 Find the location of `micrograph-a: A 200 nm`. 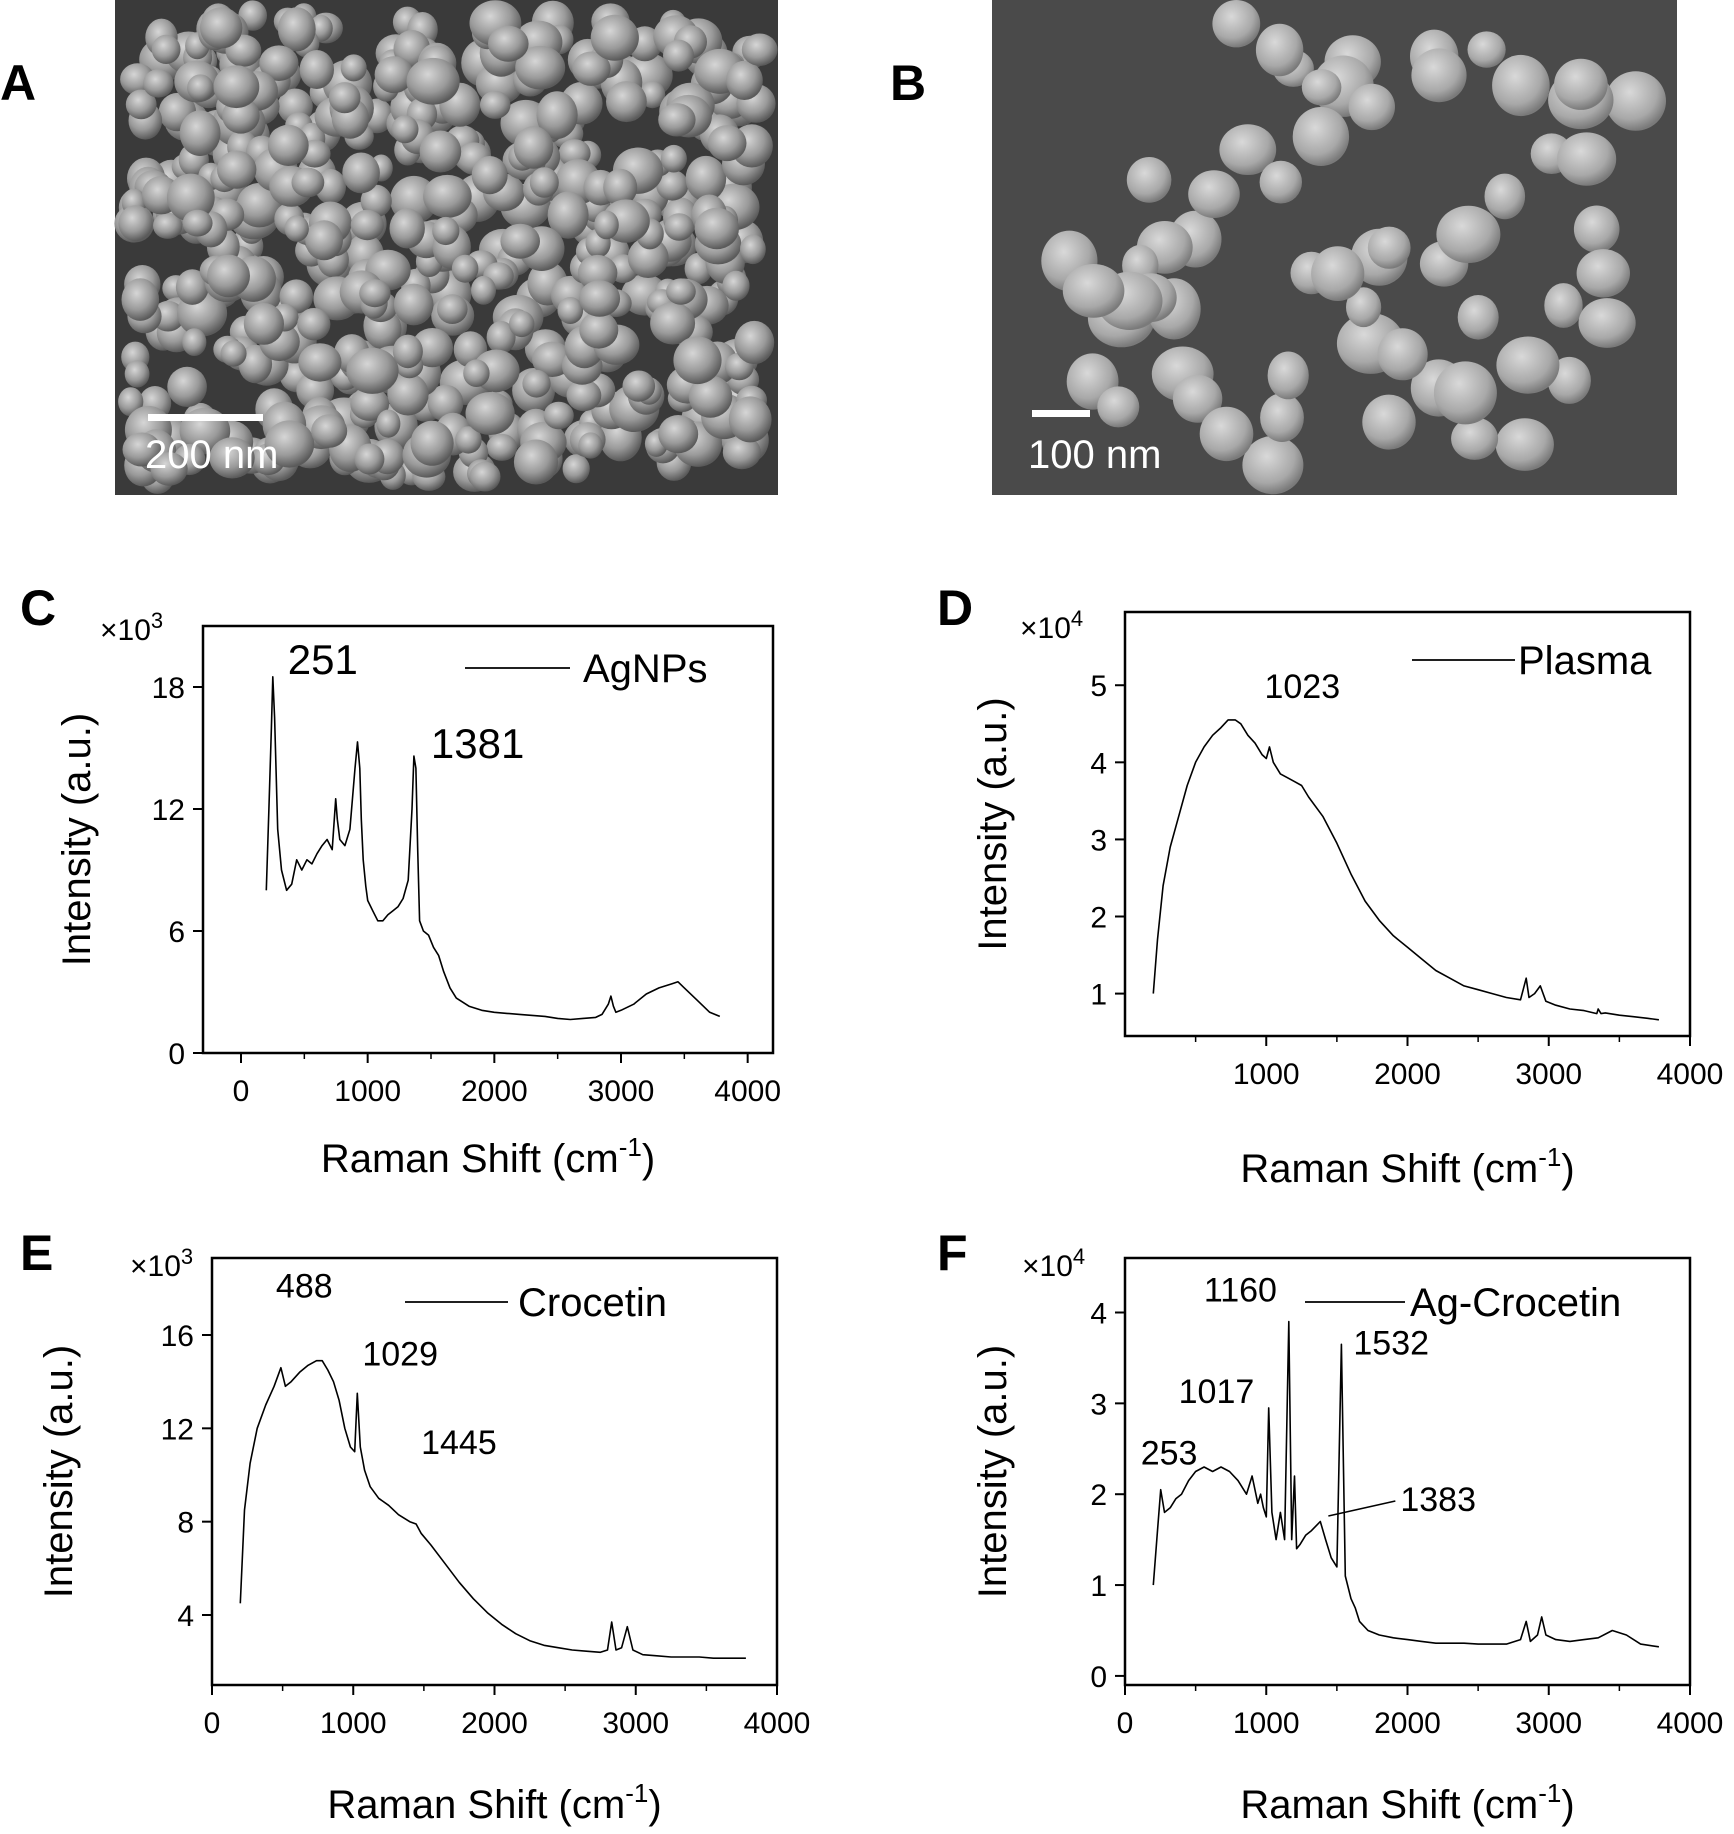

micrograph-a: A 200 nm is located at coordinates (389, 247).